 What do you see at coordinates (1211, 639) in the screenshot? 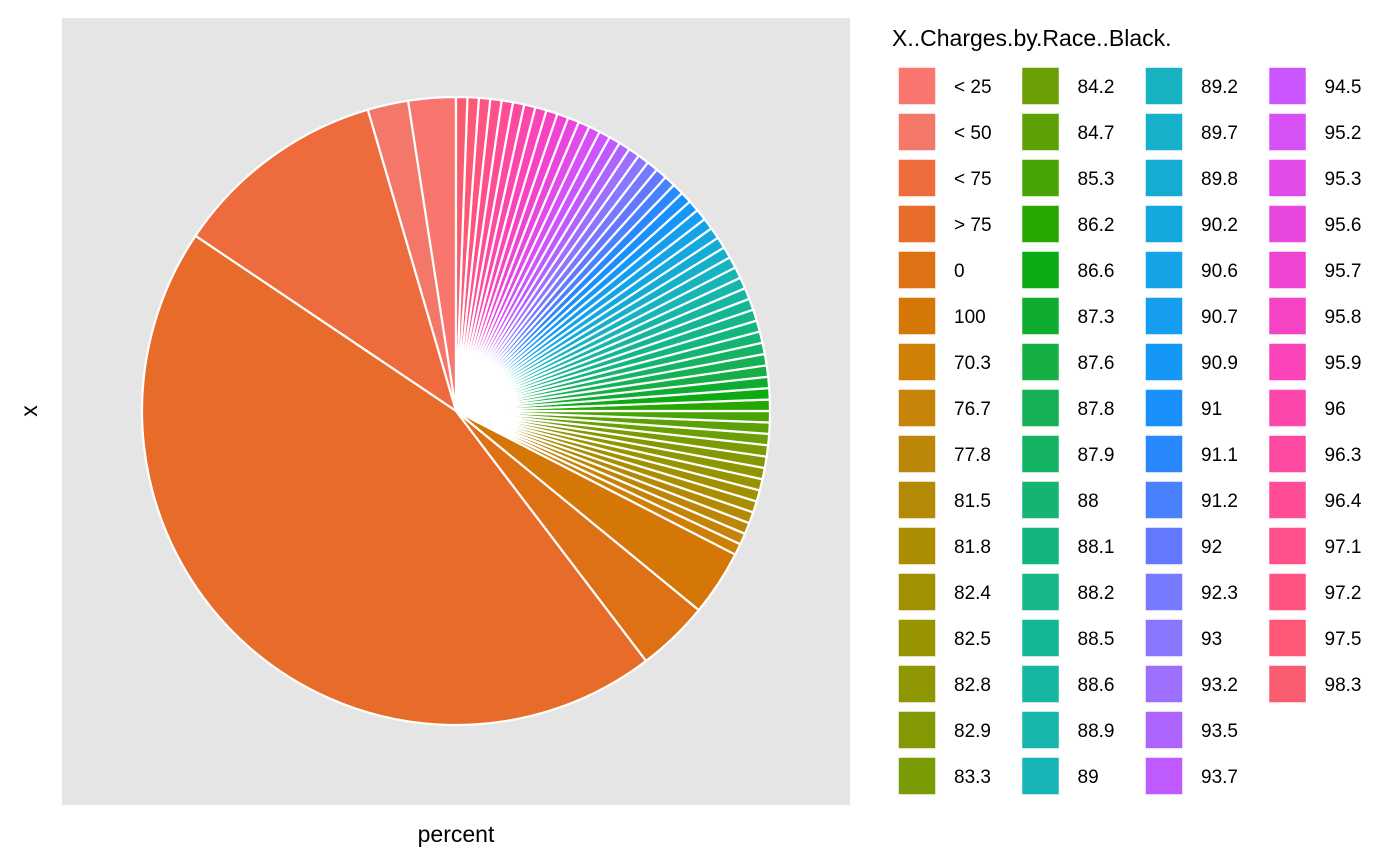
I see `legend-label: 93` at bounding box center [1211, 639].